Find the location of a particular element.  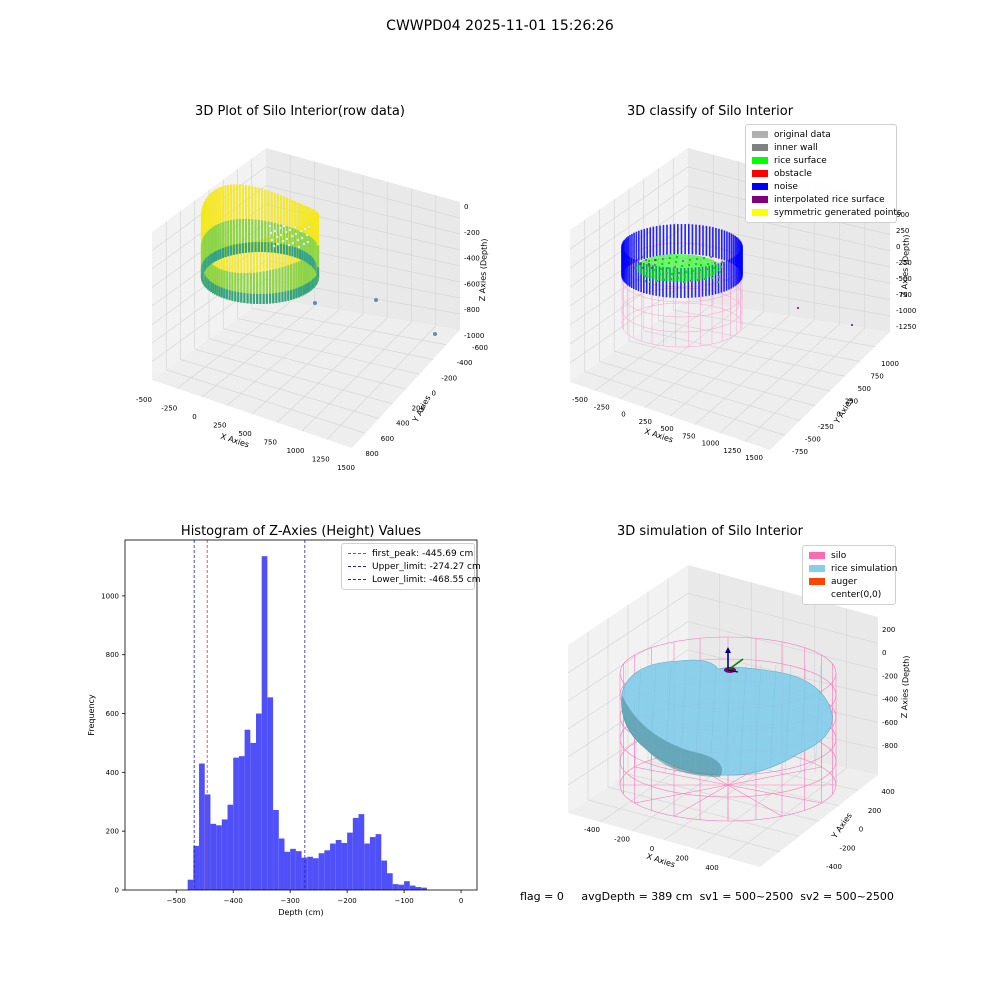

sim-y-tick-label: 0 is located at coordinates (861, 830).